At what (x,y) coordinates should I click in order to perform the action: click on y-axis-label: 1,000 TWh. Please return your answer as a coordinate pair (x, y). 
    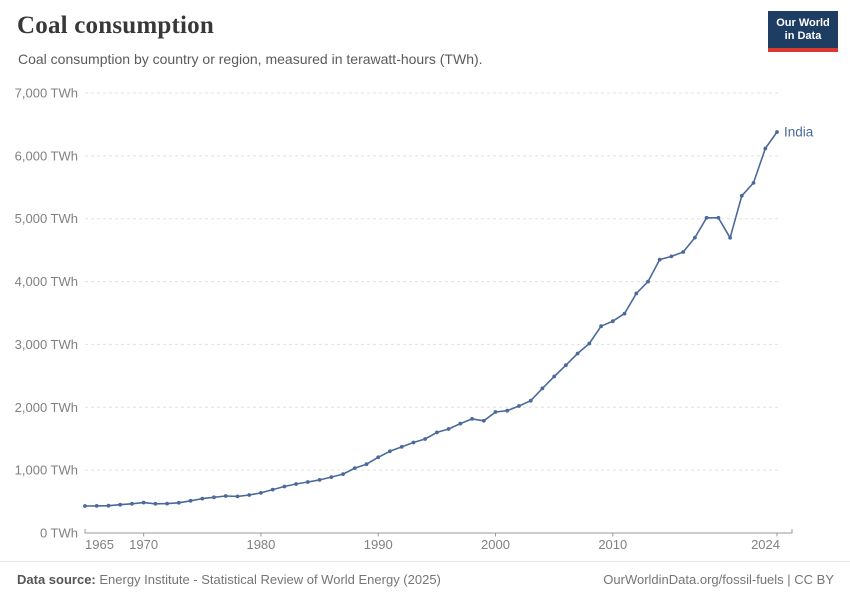
    Looking at the image, I should click on (46, 470).